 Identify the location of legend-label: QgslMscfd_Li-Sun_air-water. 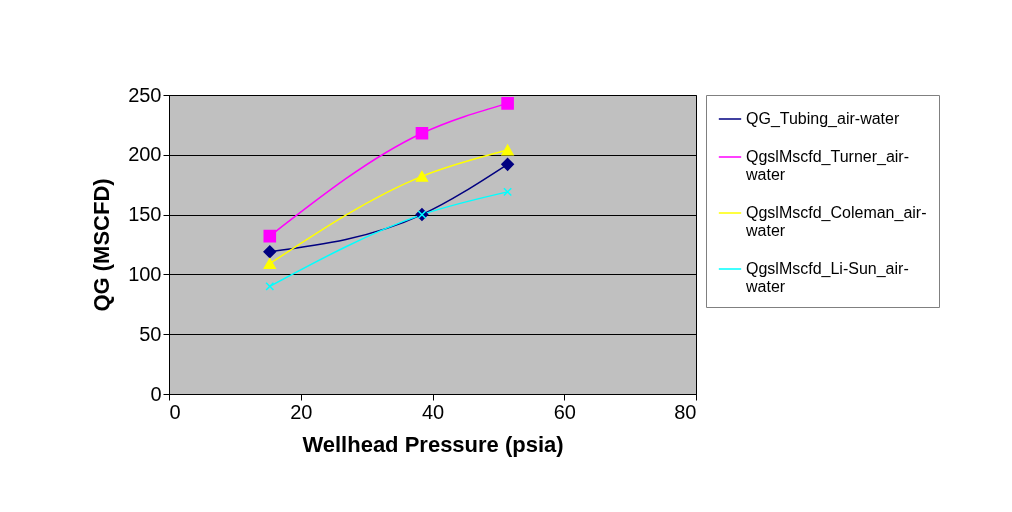
(827, 277).